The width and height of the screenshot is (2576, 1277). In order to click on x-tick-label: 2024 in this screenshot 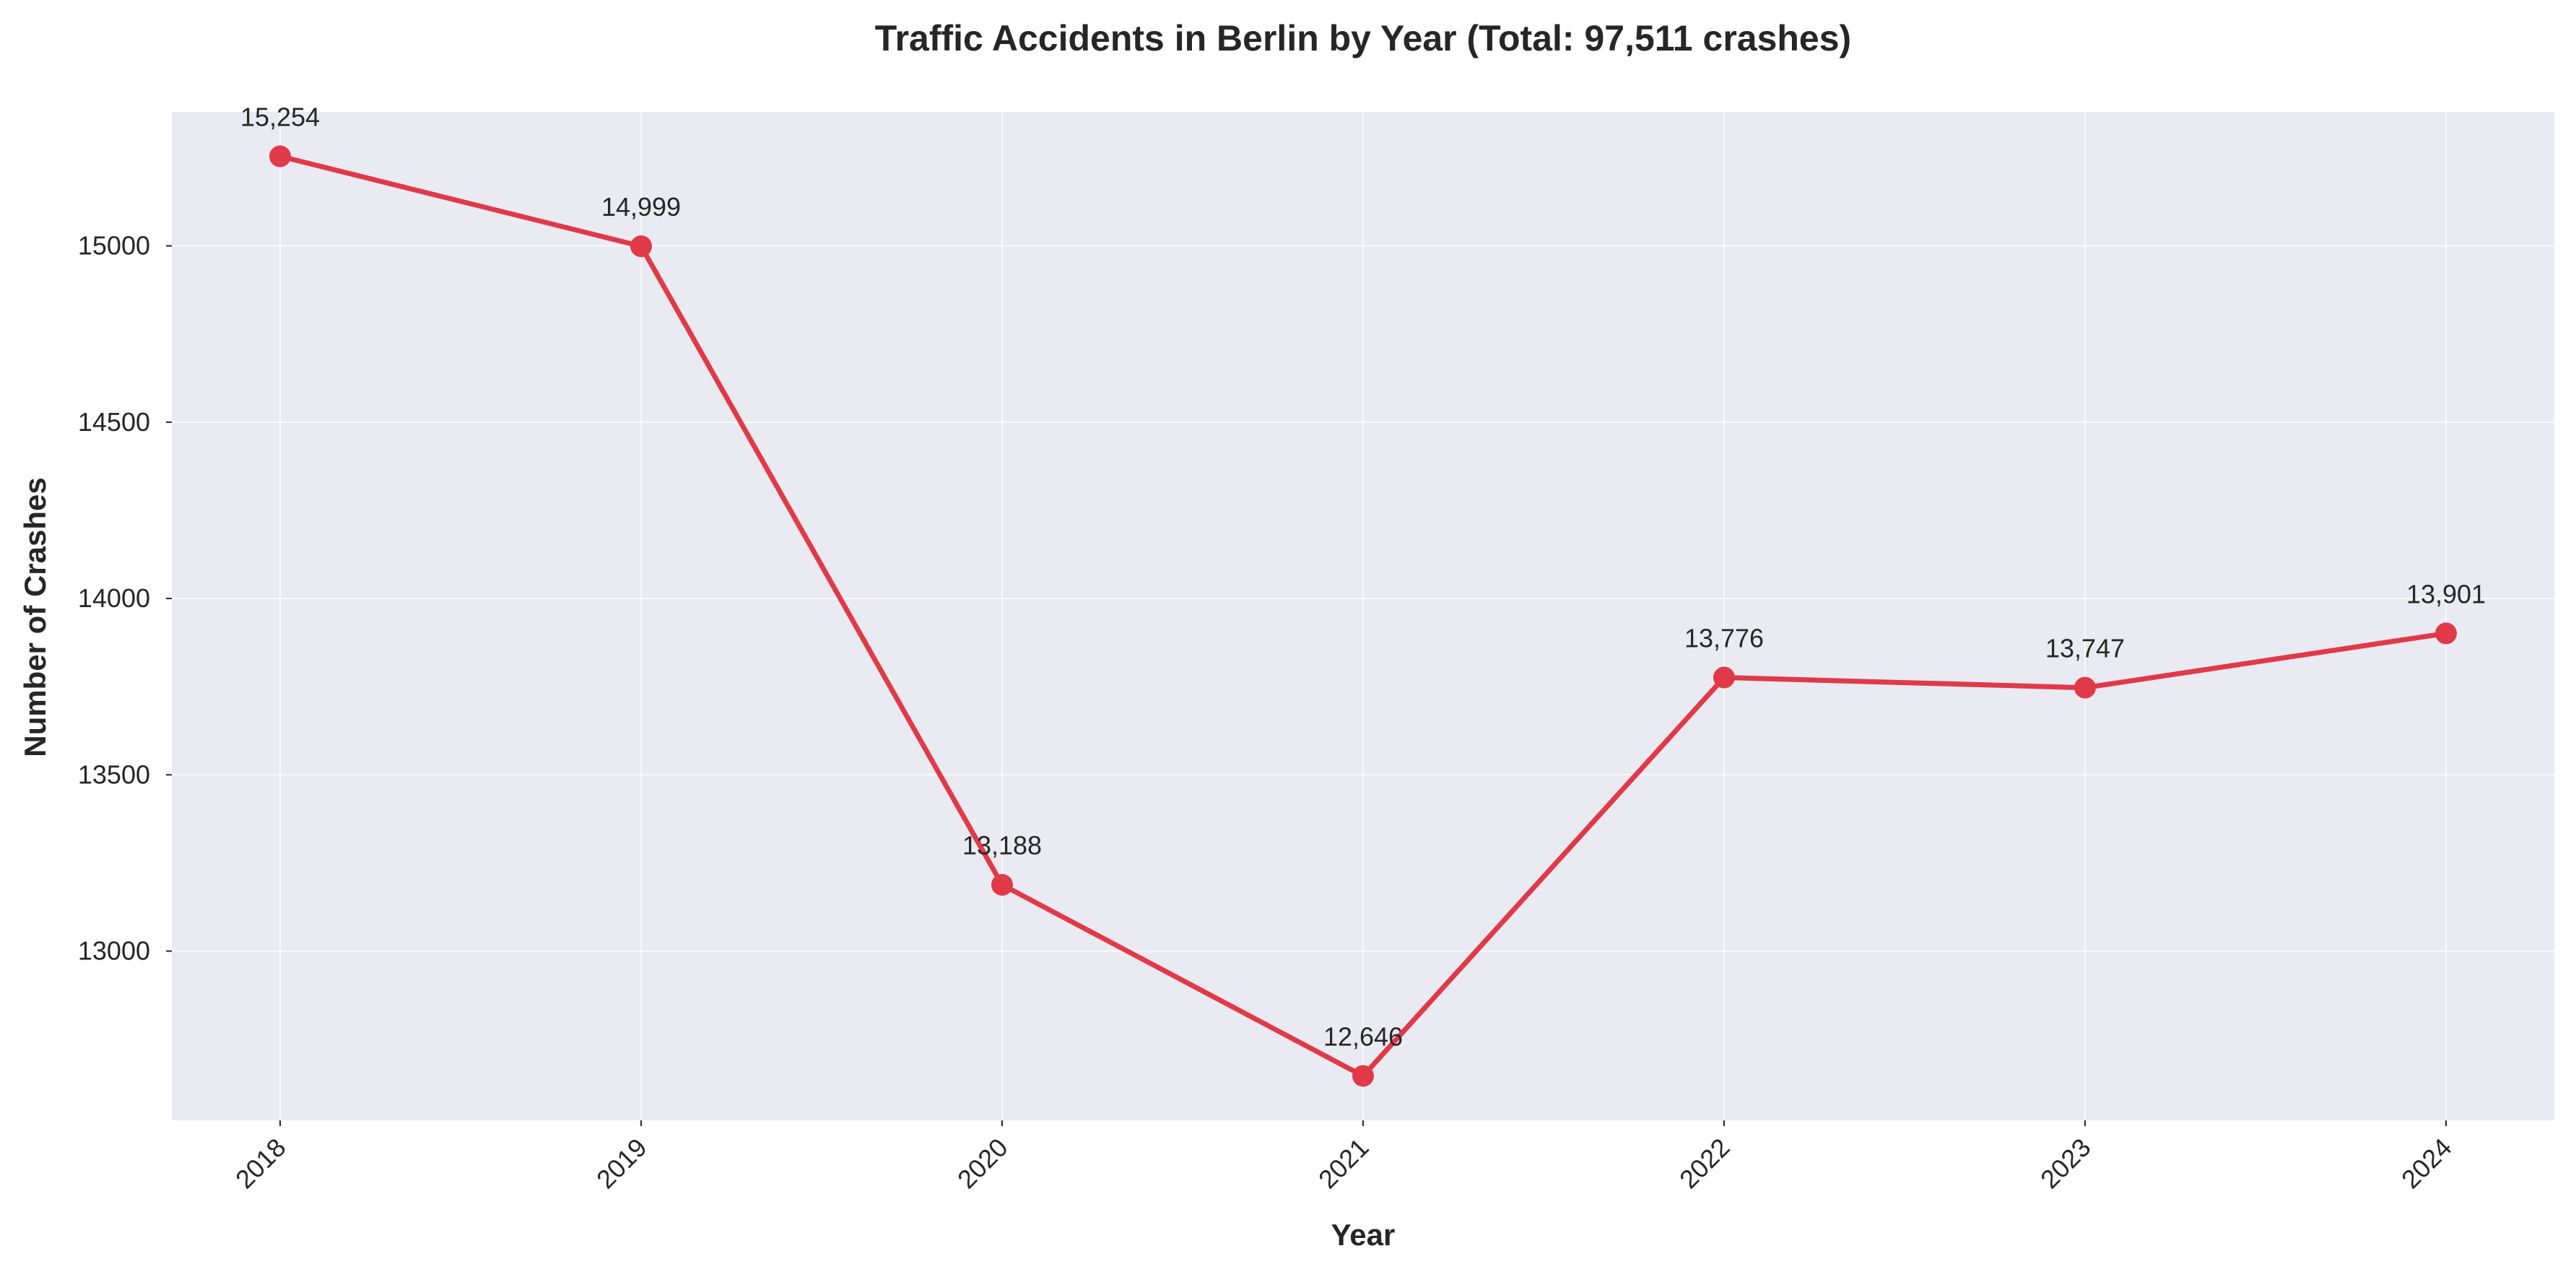, I will do `click(2427, 1164)`.